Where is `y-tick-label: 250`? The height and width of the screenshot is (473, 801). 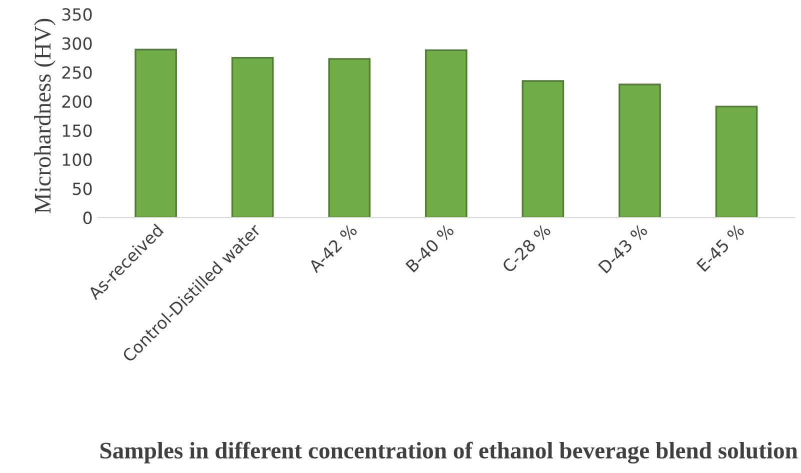
y-tick-label: 250 is located at coordinates (77, 72).